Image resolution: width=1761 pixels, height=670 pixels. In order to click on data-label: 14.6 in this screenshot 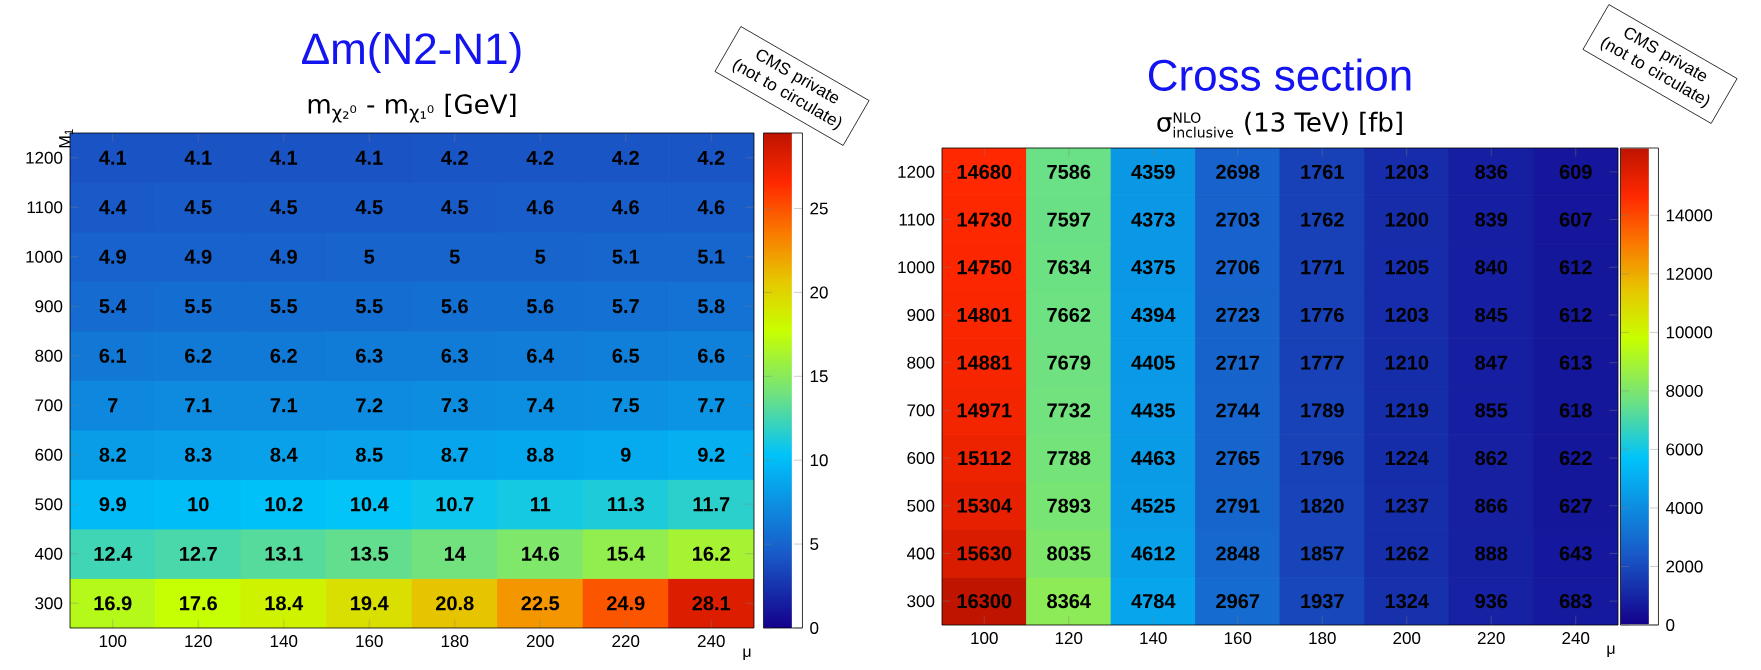, I will do `click(540, 553)`.